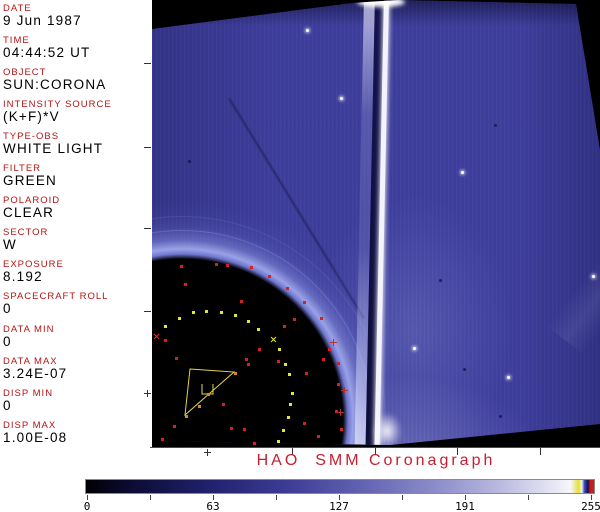 Image resolution: width=600 pixels, height=512 pixels. I want to click on colorbar-tick-label: 63, so click(213, 506).